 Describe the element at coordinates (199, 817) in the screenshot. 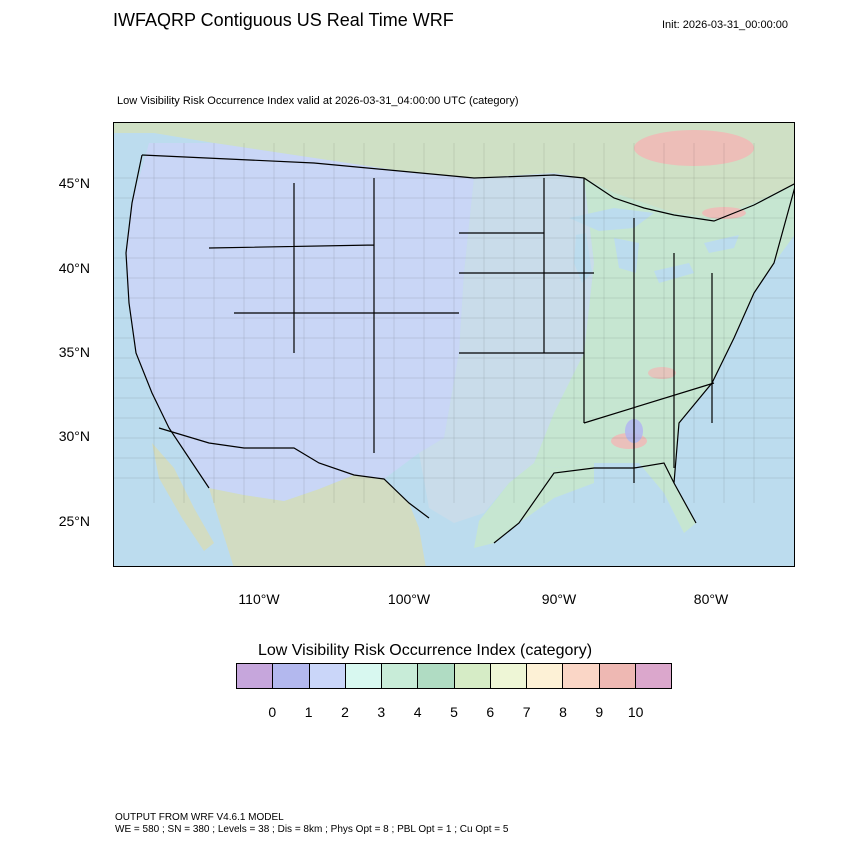

I see `model-version-text: OUTPUT FROM WRF V4.6.1 MODEL` at that location.